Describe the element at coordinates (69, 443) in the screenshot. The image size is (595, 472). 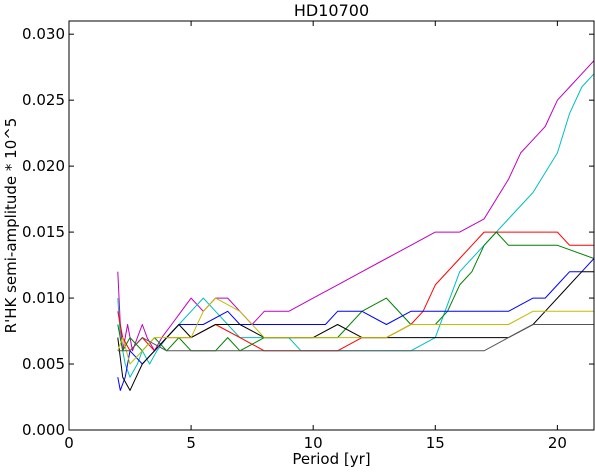
I see `x-tick-label: 0` at that location.